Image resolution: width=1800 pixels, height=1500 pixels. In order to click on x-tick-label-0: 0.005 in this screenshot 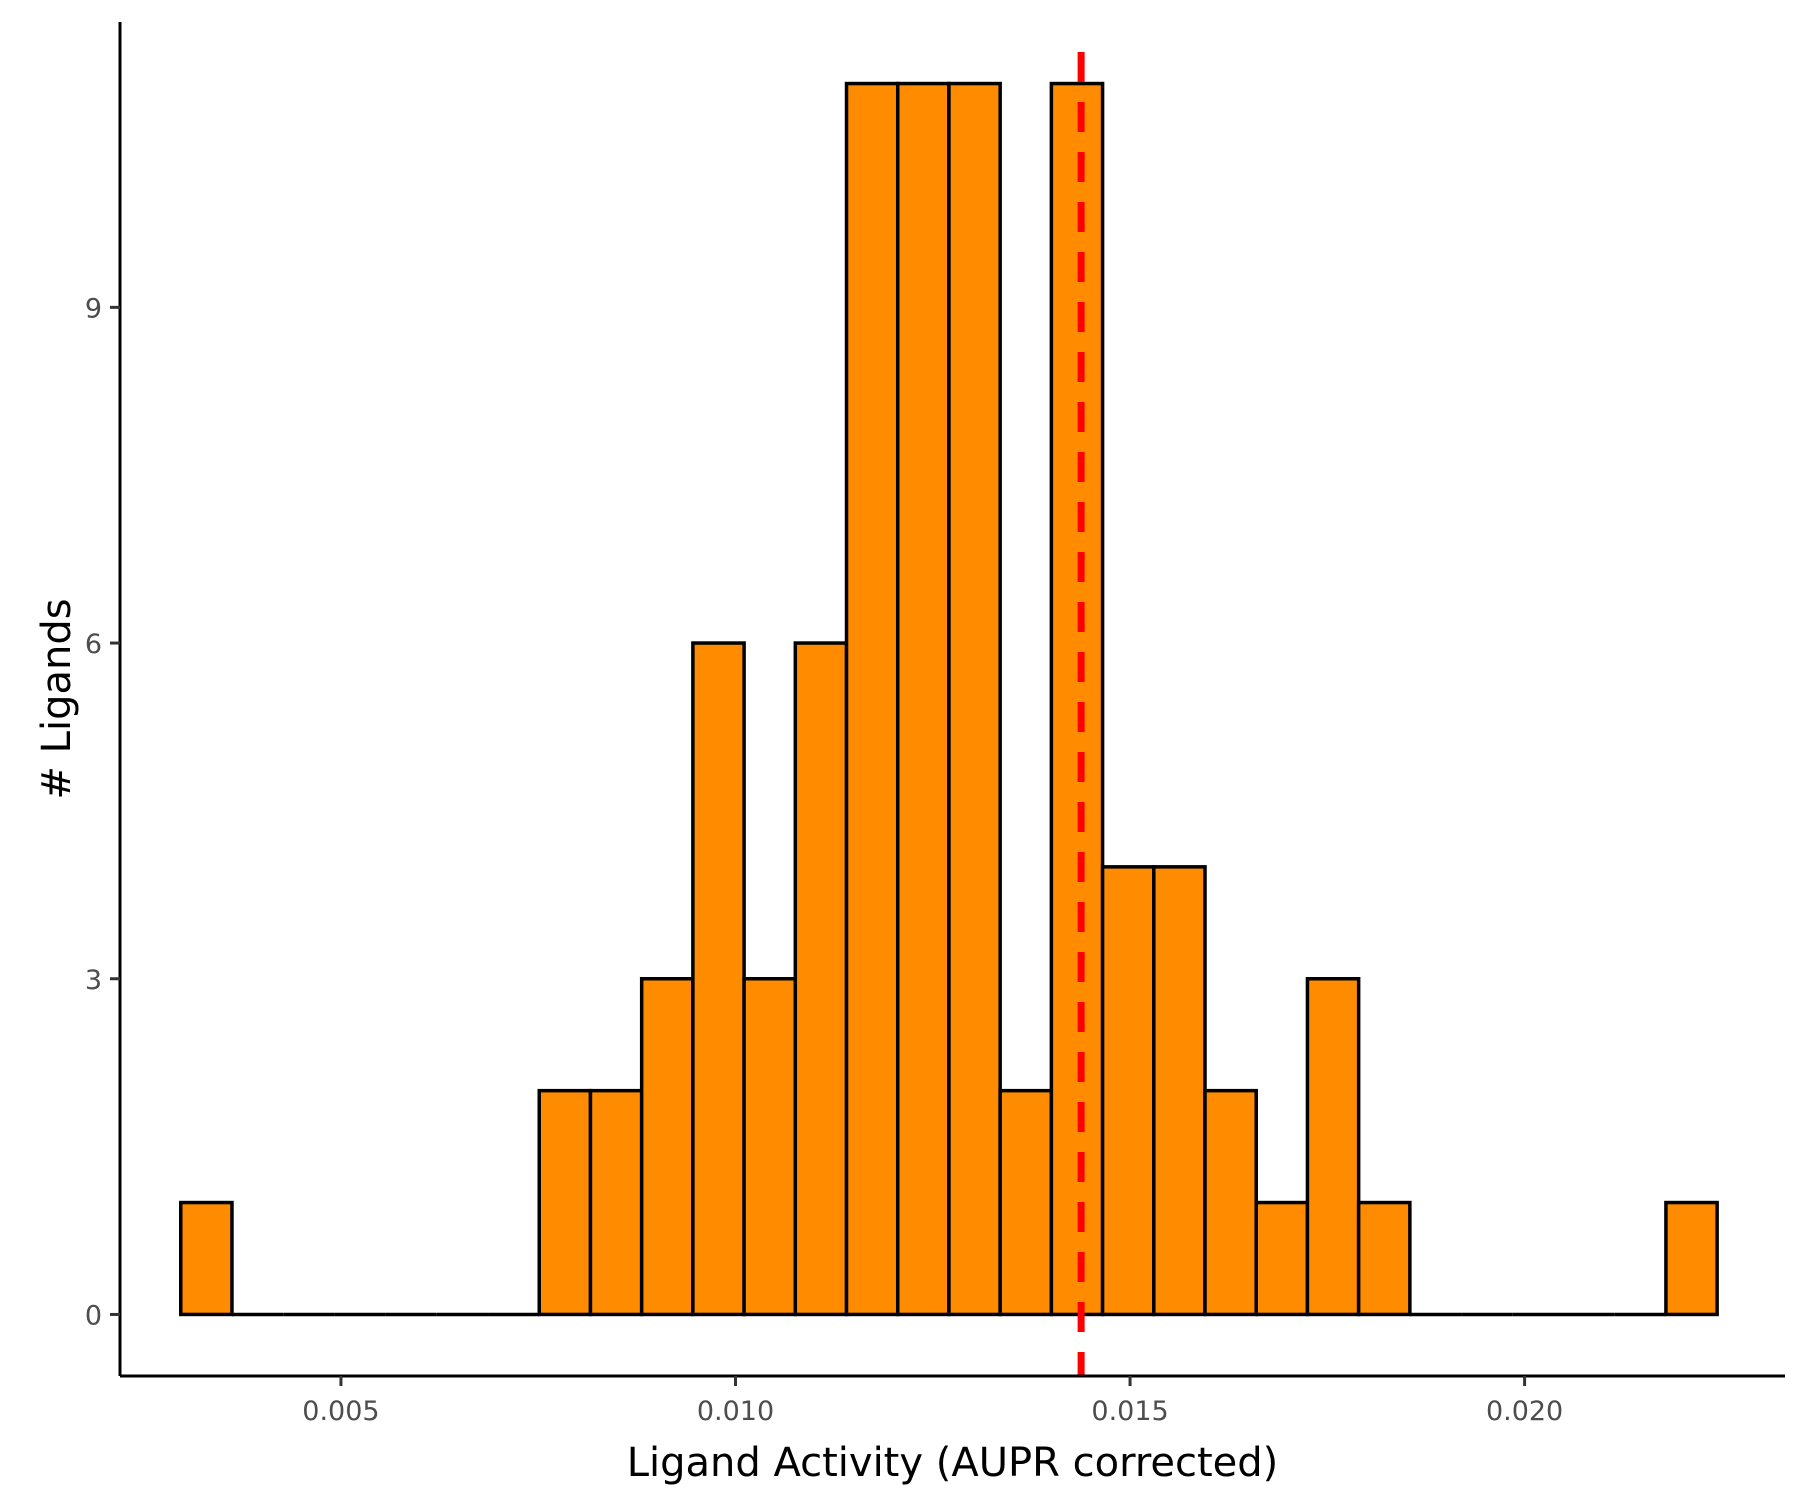, I will do `click(340, 1411)`.